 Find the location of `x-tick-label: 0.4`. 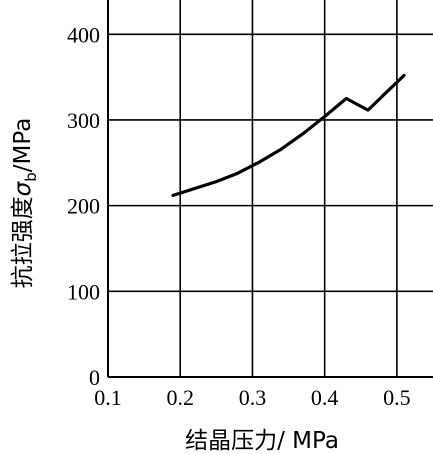

x-tick-label: 0.4 is located at coordinates (325, 397).